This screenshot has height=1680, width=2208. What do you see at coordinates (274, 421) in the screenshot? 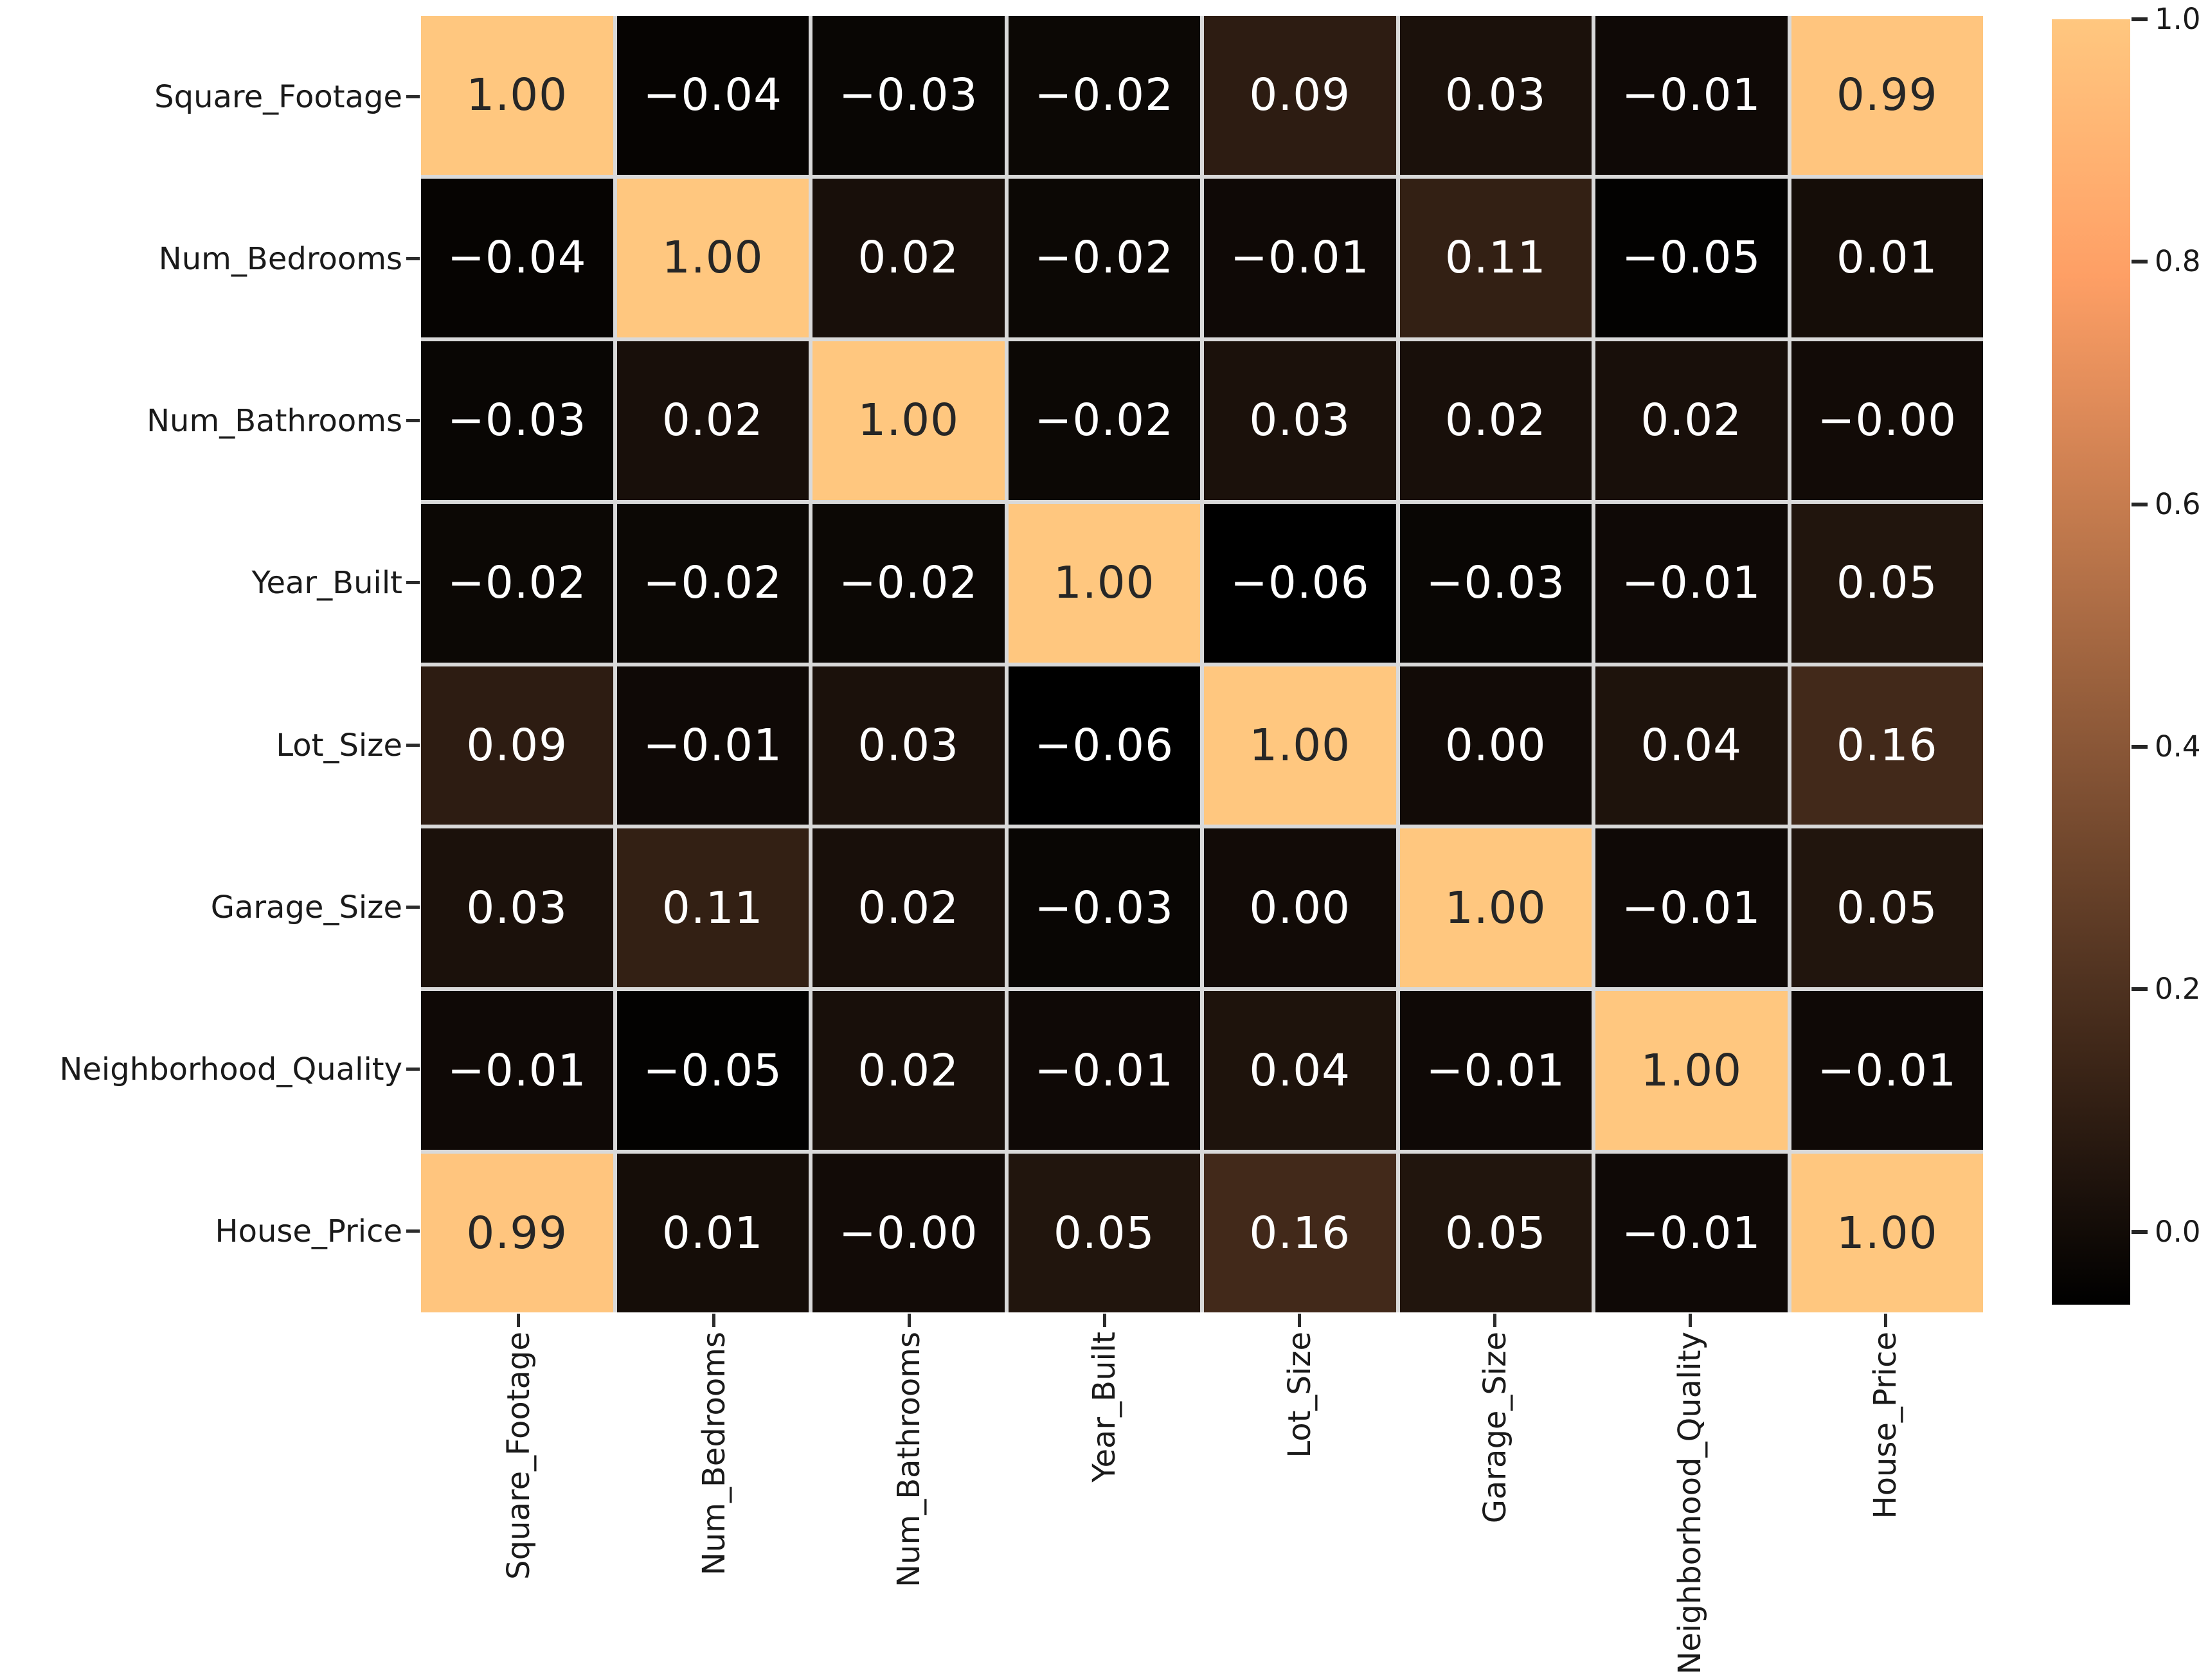
I see `y-tick-label: Num_Bathrooms` at bounding box center [274, 421].